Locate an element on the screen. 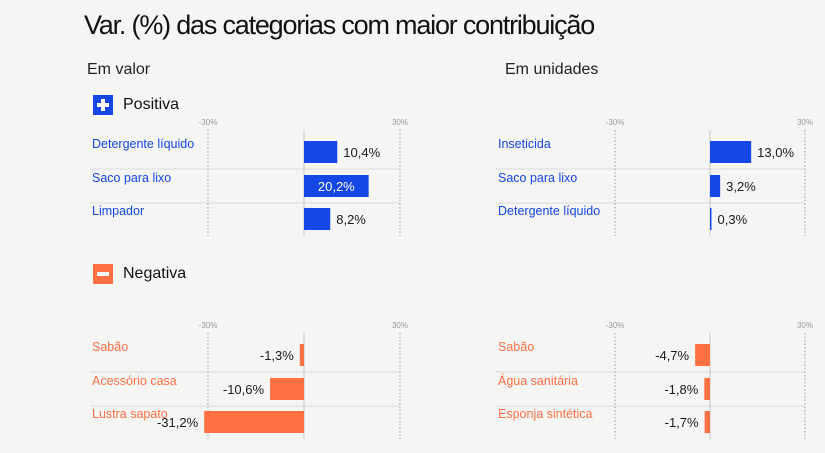  subtitle-value: Em valor is located at coordinates (119, 69).